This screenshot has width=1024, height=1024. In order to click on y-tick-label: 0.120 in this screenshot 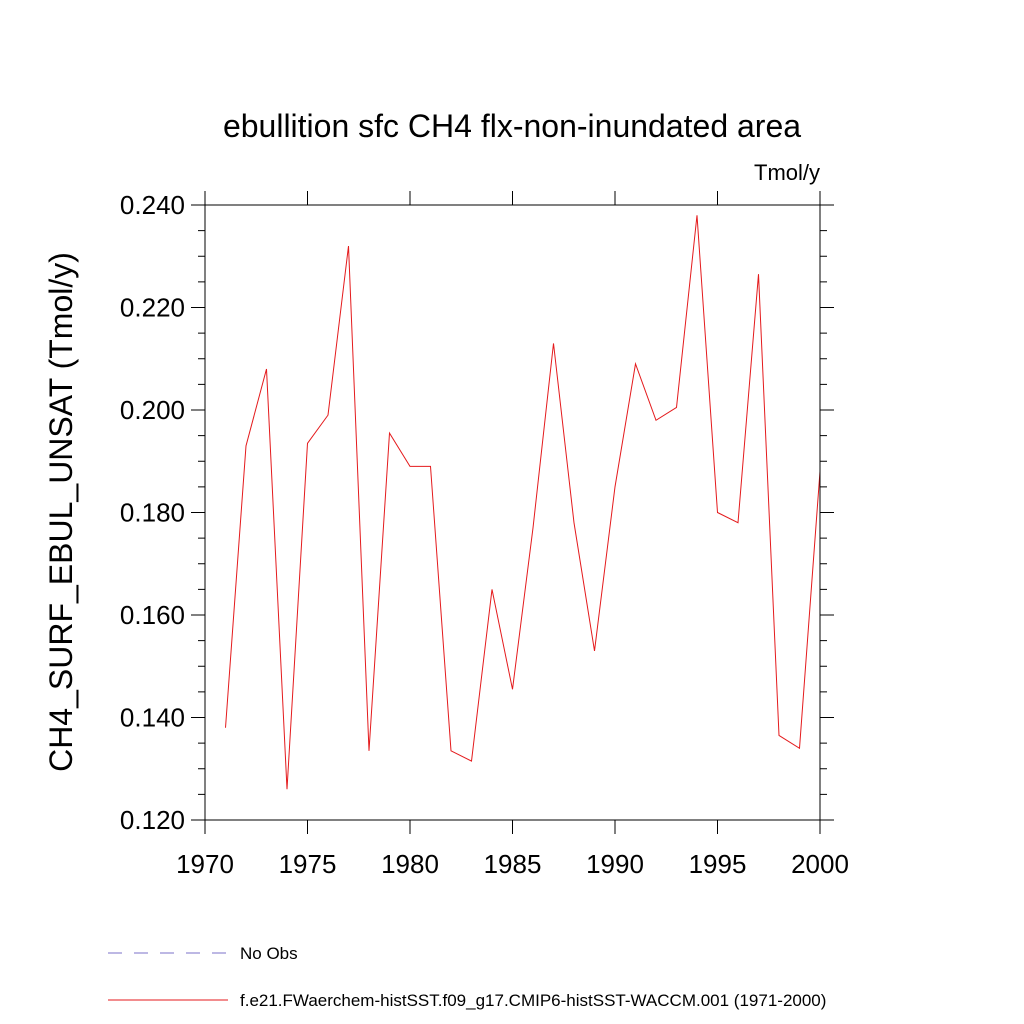, I will do `click(152, 820)`.